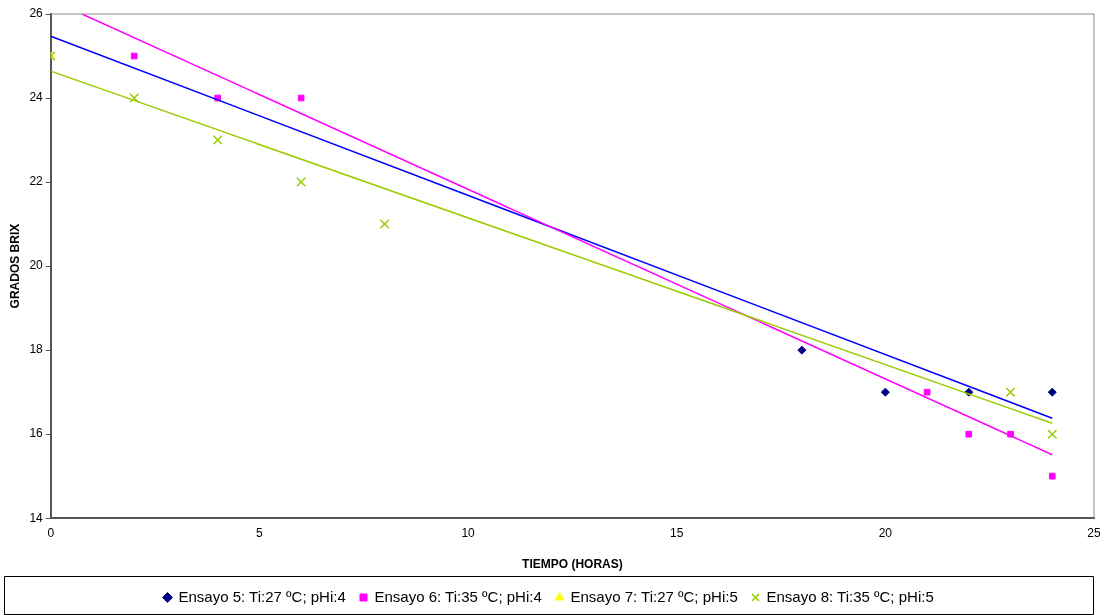 Image resolution: width=1104 pixels, height=615 pixels. I want to click on y-axis-title: GRADOS BRIX, so click(14, 266).